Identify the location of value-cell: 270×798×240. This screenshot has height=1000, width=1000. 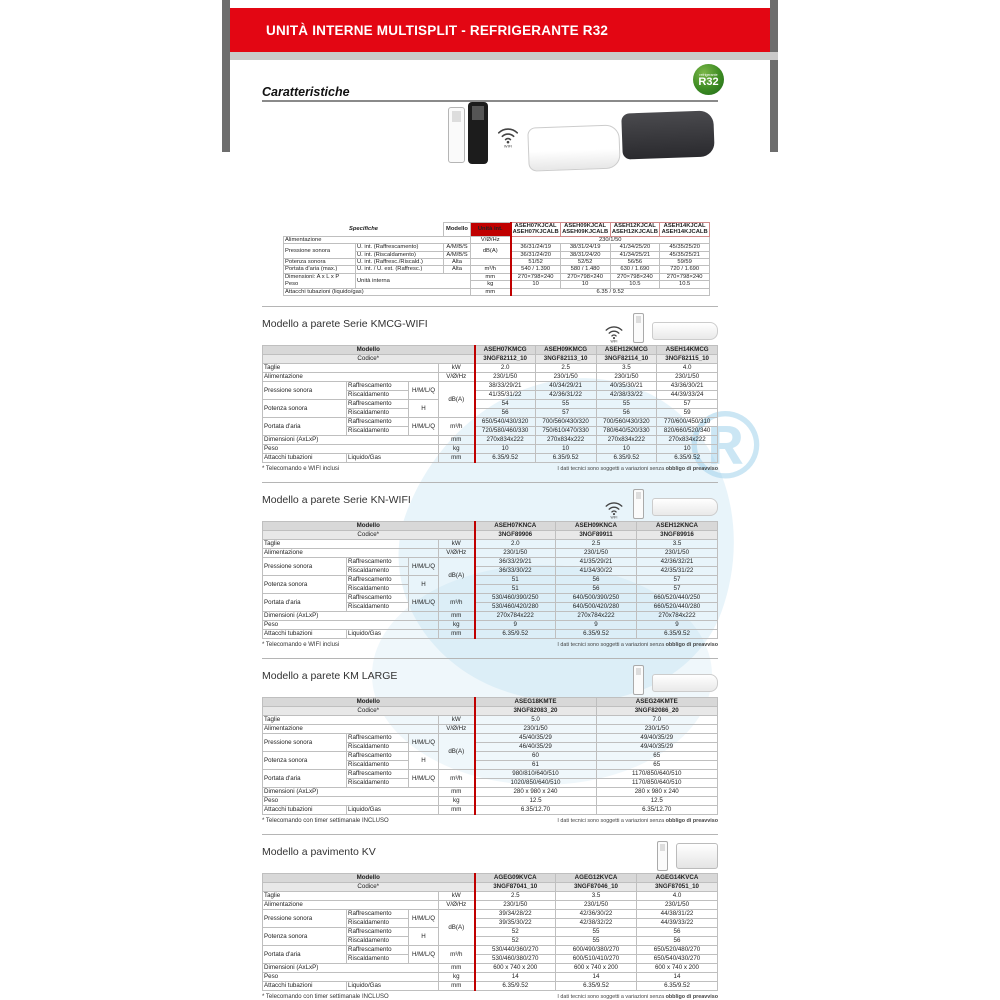
(585, 277).